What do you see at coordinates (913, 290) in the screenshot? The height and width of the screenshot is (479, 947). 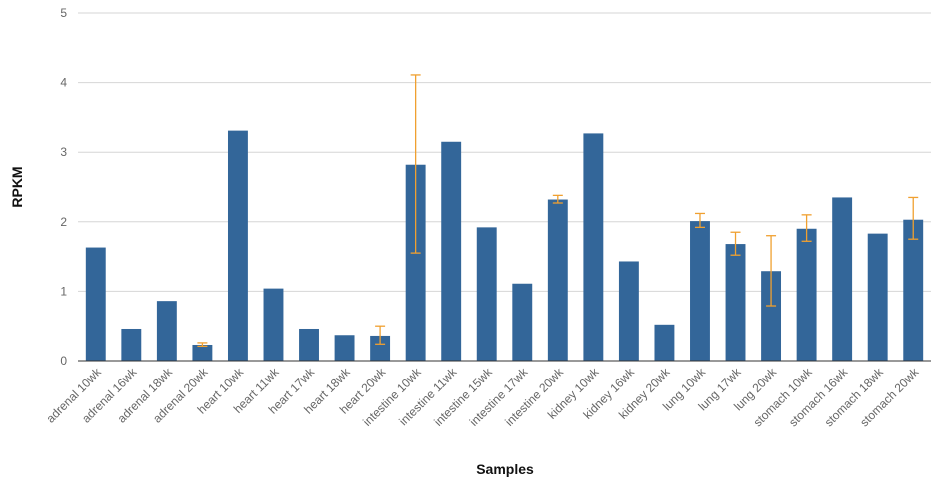 I see `bar-stomach-20wk` at bounding box center [913, 290].